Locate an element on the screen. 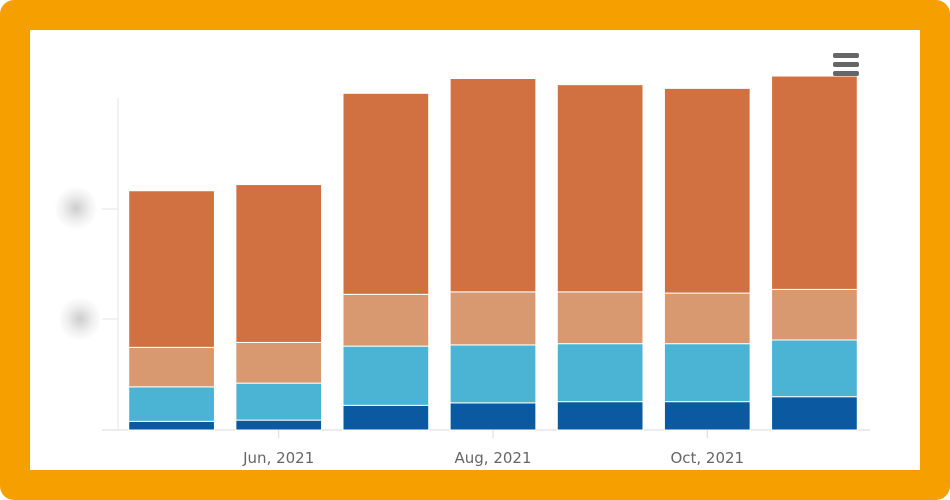 This screenshot has height=500, width=950. hamburger-menu-icon is located at coordinates (846, 65).